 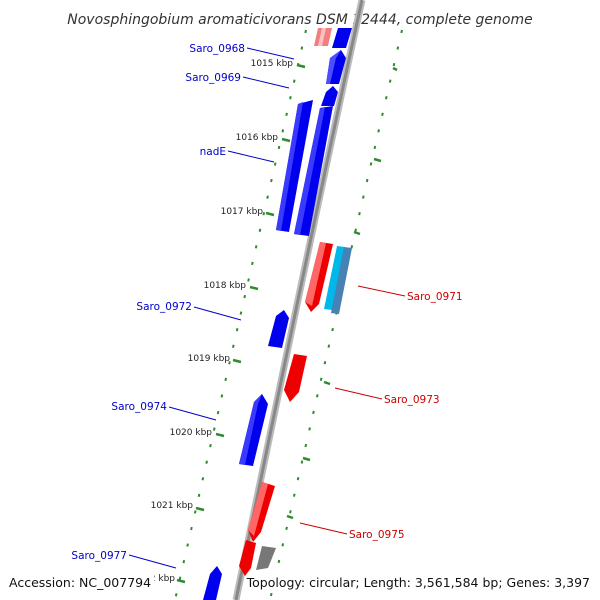 What do you see at coordinates (377, 535) in the screenshot?
I see `label-saro-0975: Saro_0975` at bounding box center [377, 535].